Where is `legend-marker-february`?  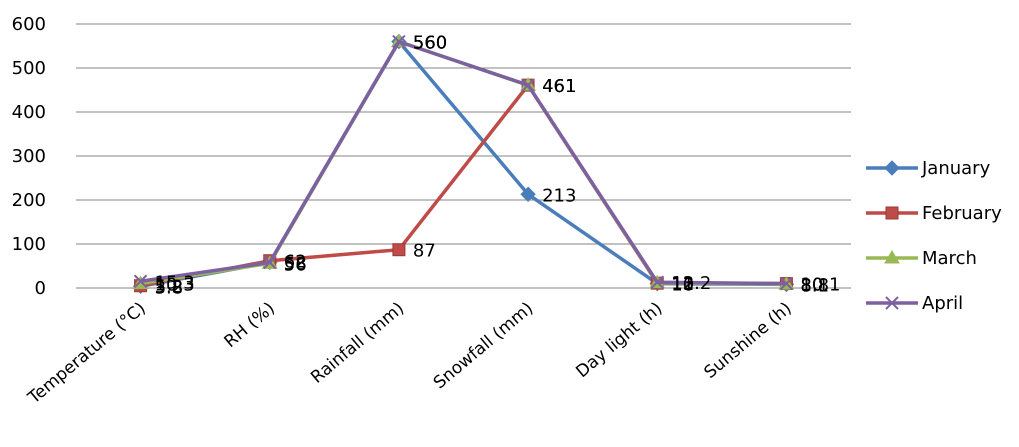 legend-marker-february is located at coordinates (892, 213).